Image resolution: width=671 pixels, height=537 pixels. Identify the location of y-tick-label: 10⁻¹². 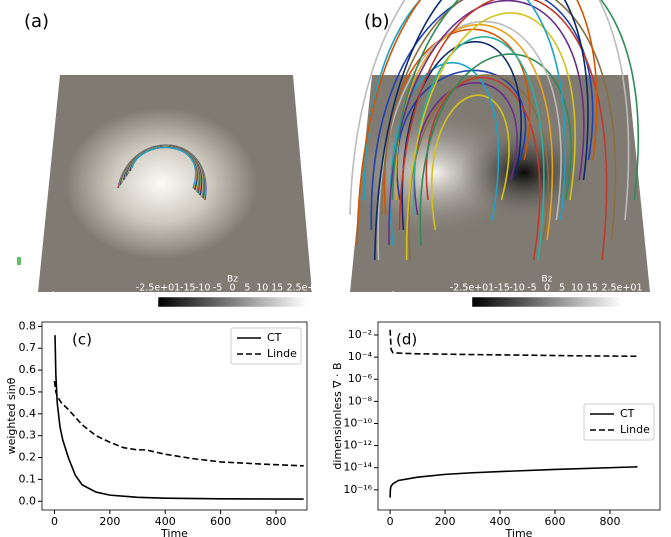
(357, 445).